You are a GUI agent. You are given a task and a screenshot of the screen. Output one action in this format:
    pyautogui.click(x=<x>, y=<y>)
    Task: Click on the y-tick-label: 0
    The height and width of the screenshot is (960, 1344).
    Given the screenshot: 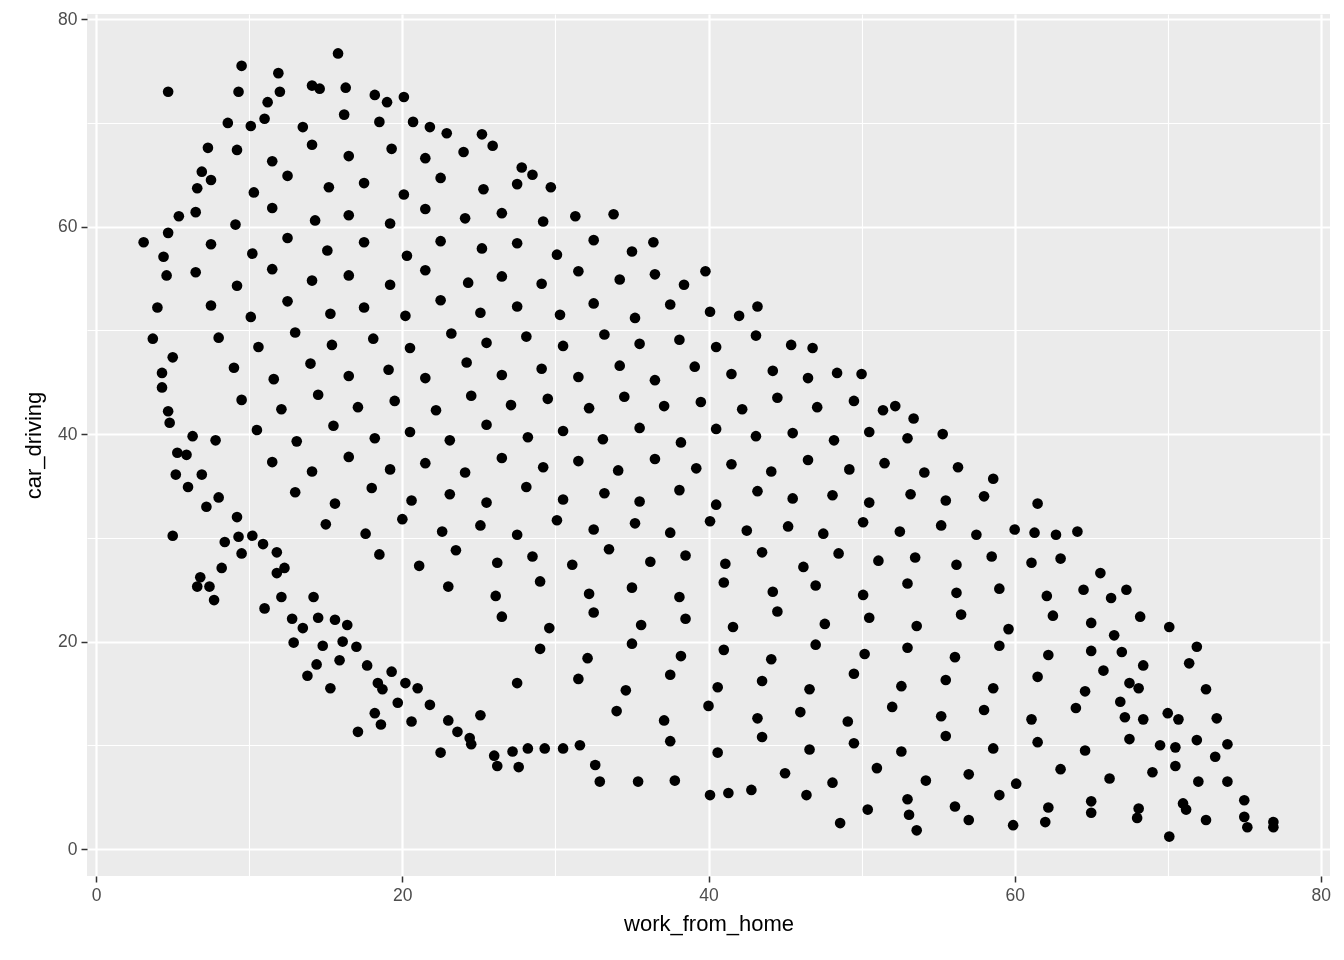 What is the action you would take?
    pyautogui.click(x=72, y=848)
    